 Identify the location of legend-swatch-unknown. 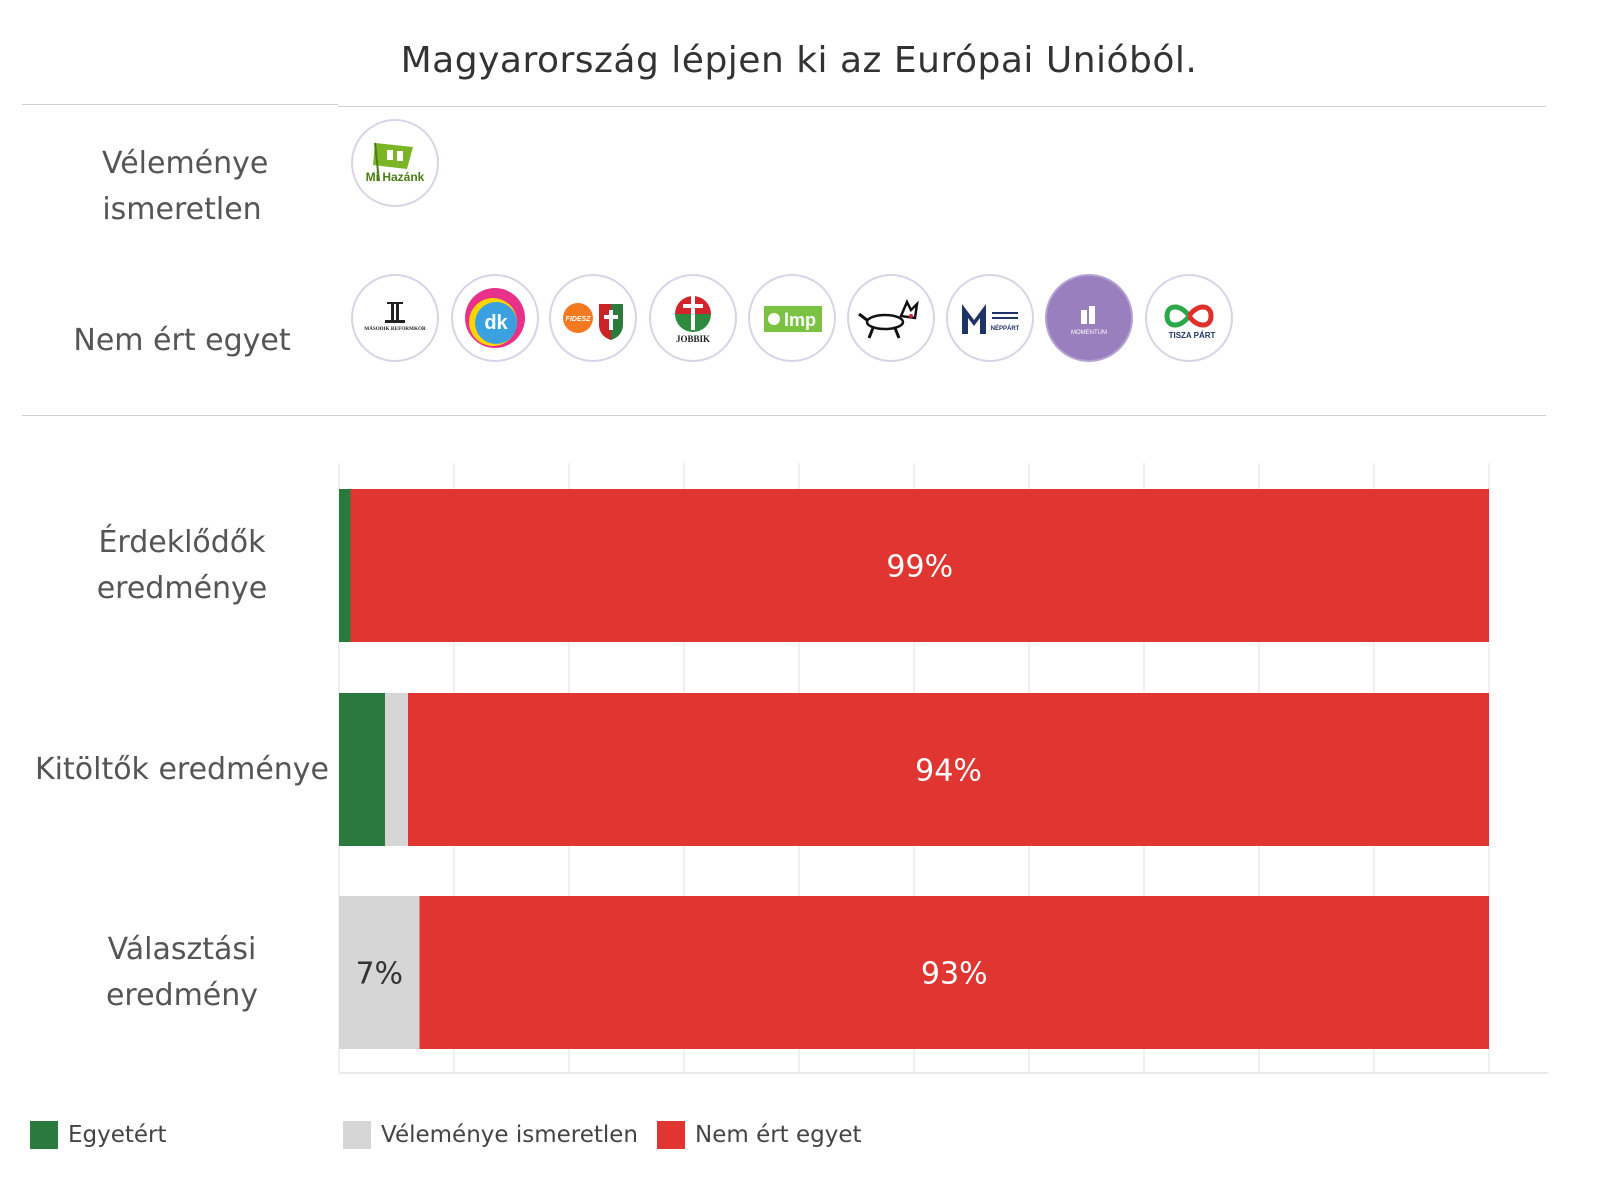
(357, 1135).